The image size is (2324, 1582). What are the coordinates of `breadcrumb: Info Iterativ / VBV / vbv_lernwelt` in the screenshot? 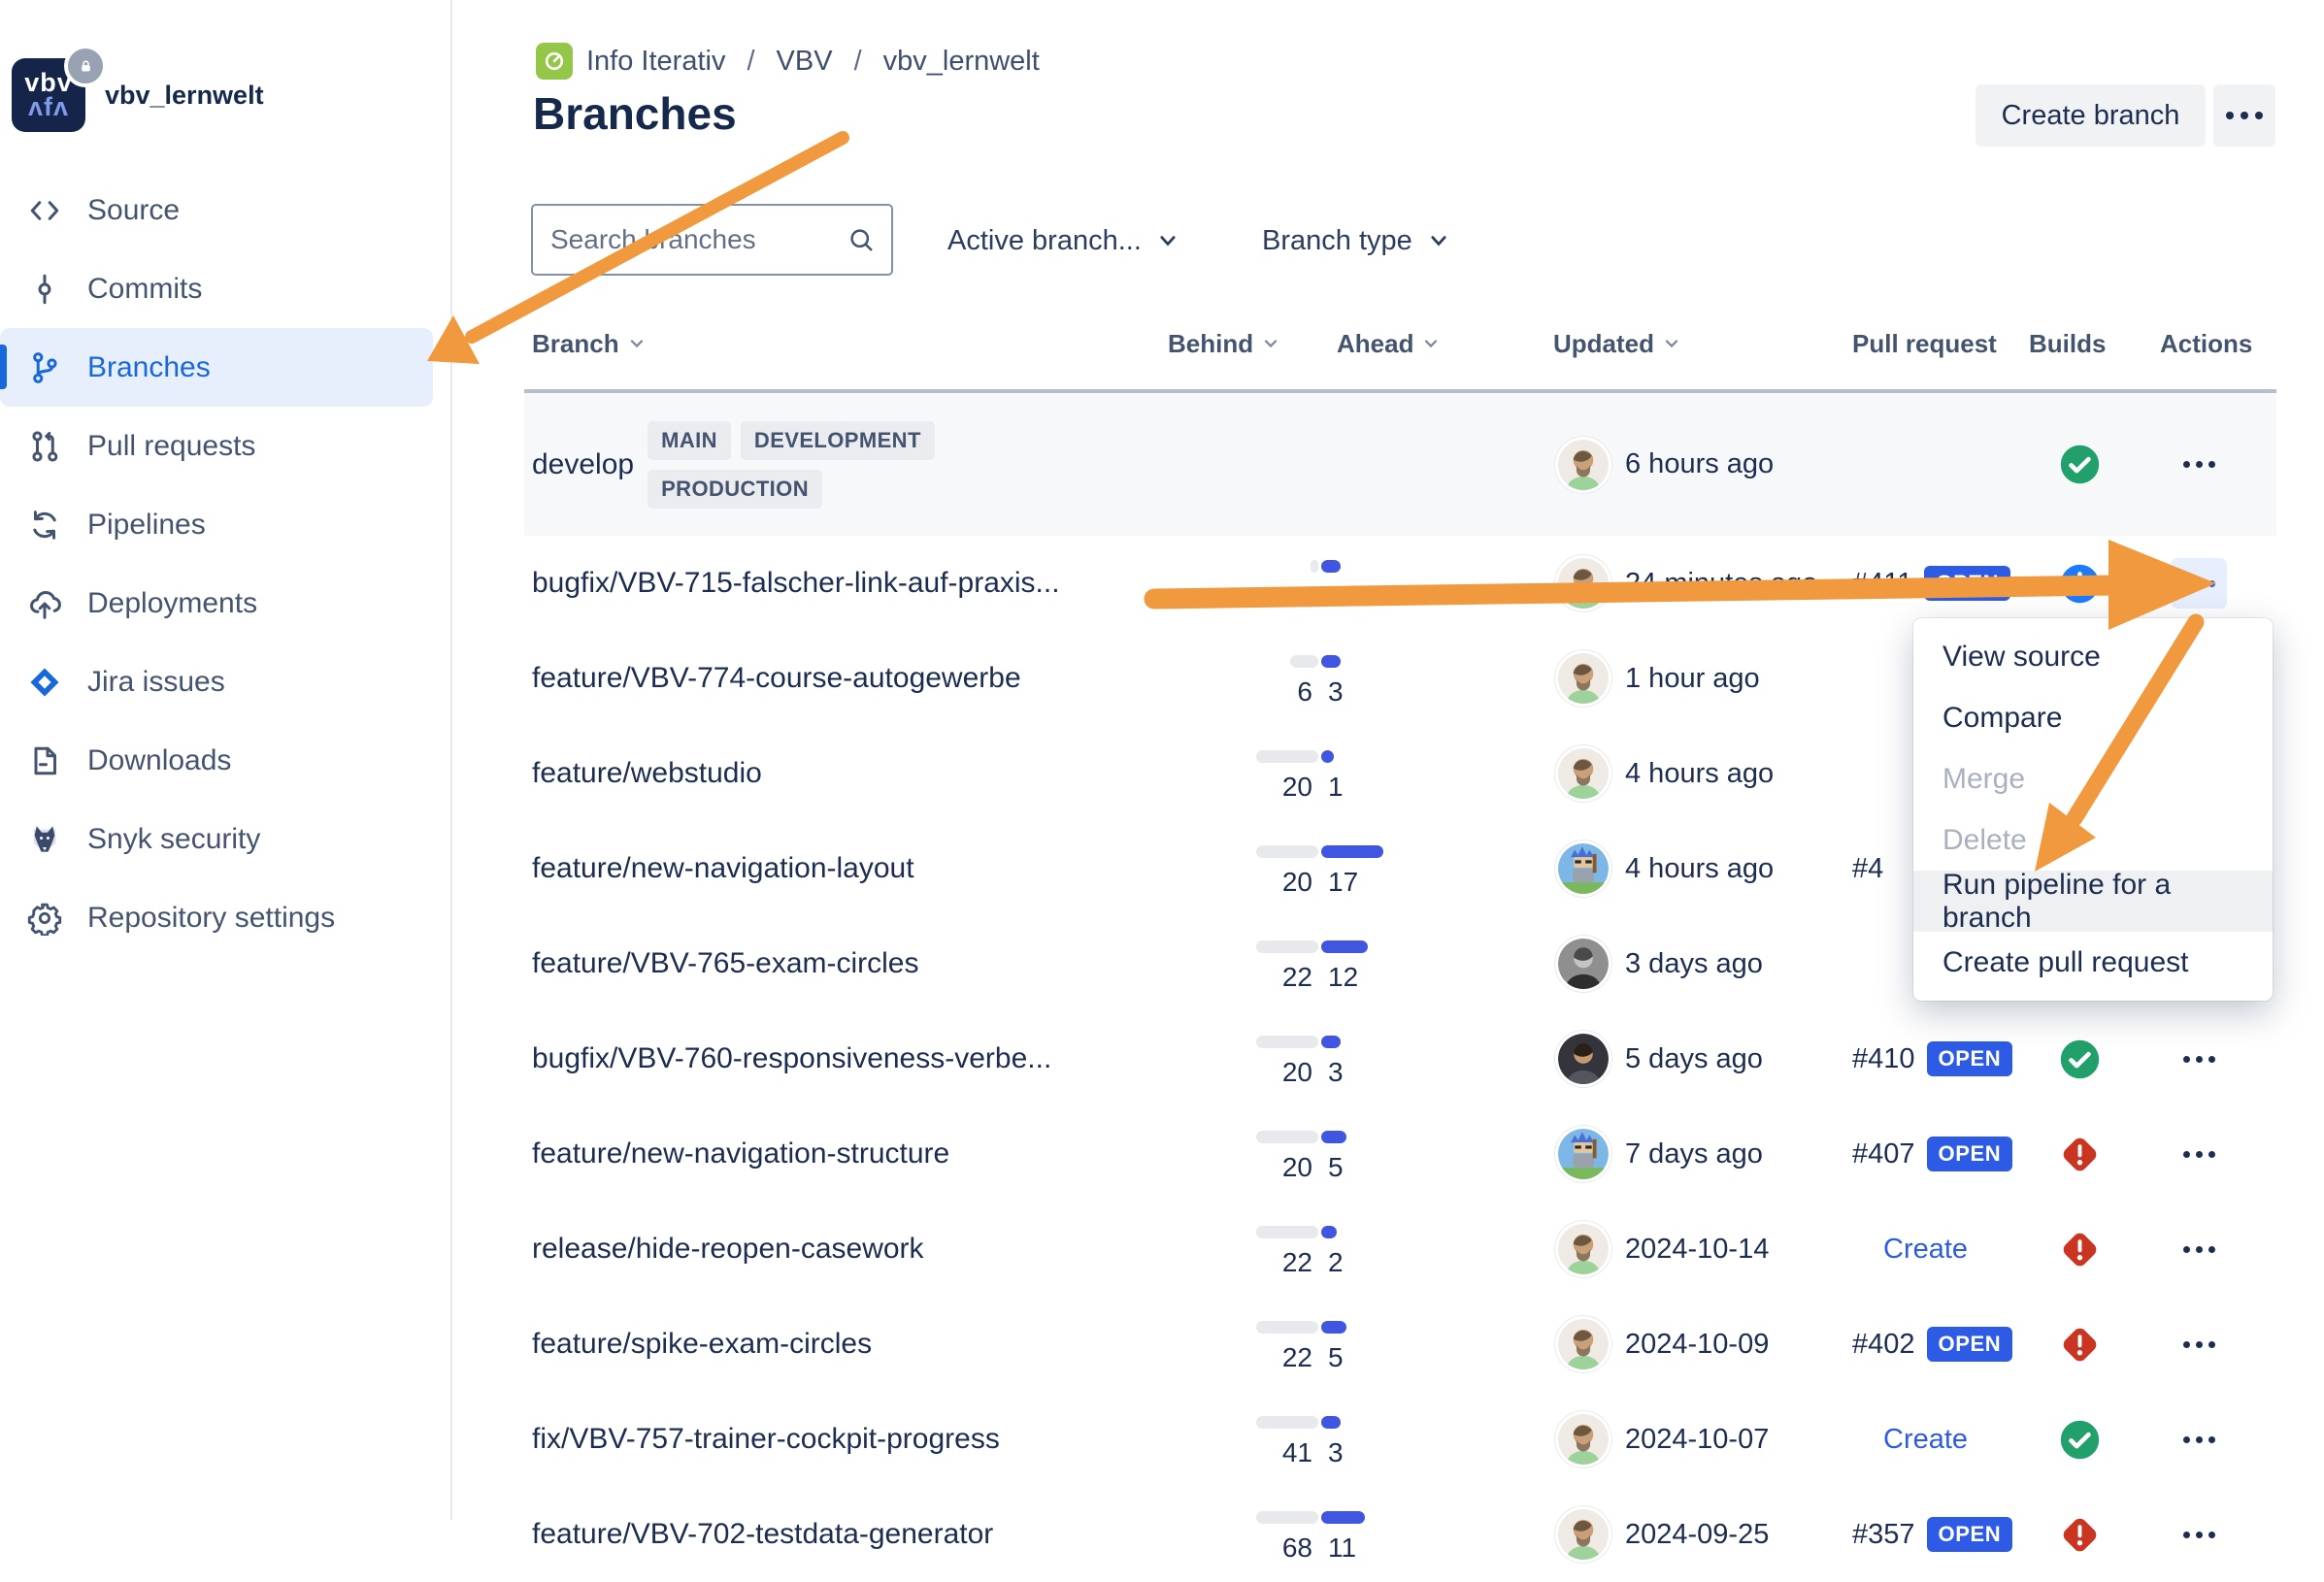 It's located at (788, 61).